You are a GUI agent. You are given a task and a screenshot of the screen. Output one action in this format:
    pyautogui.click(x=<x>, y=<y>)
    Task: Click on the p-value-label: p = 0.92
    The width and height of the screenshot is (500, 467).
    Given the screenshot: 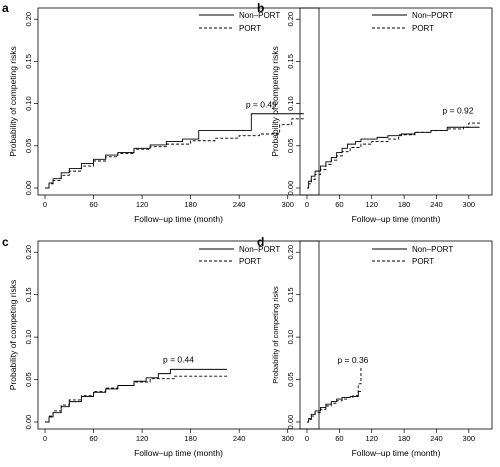 What is the action you would take?
    pyautogui.click(x=458, y=110)
    